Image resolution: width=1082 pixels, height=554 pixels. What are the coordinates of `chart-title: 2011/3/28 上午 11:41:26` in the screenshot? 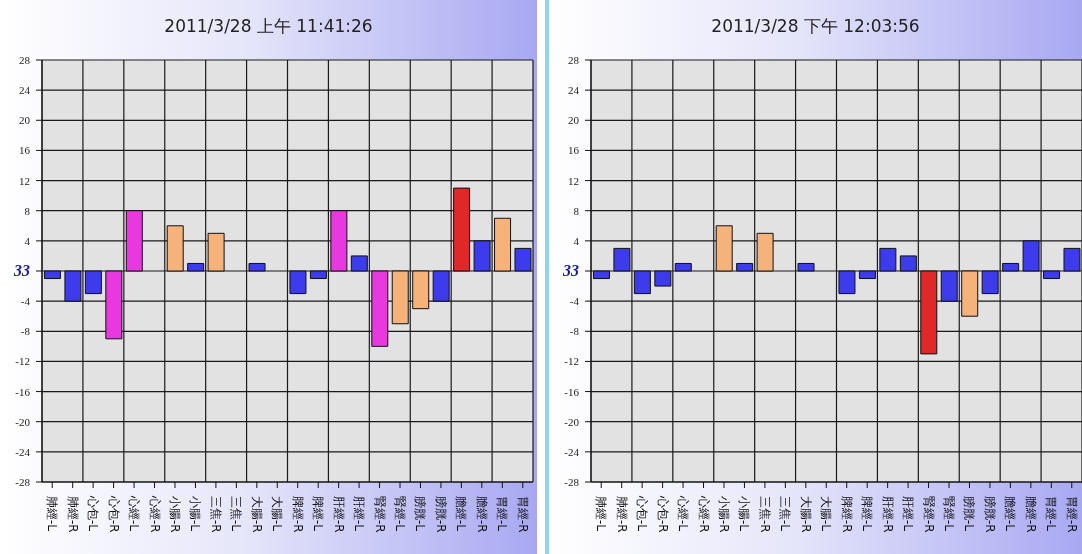 It's located at (268, 26).